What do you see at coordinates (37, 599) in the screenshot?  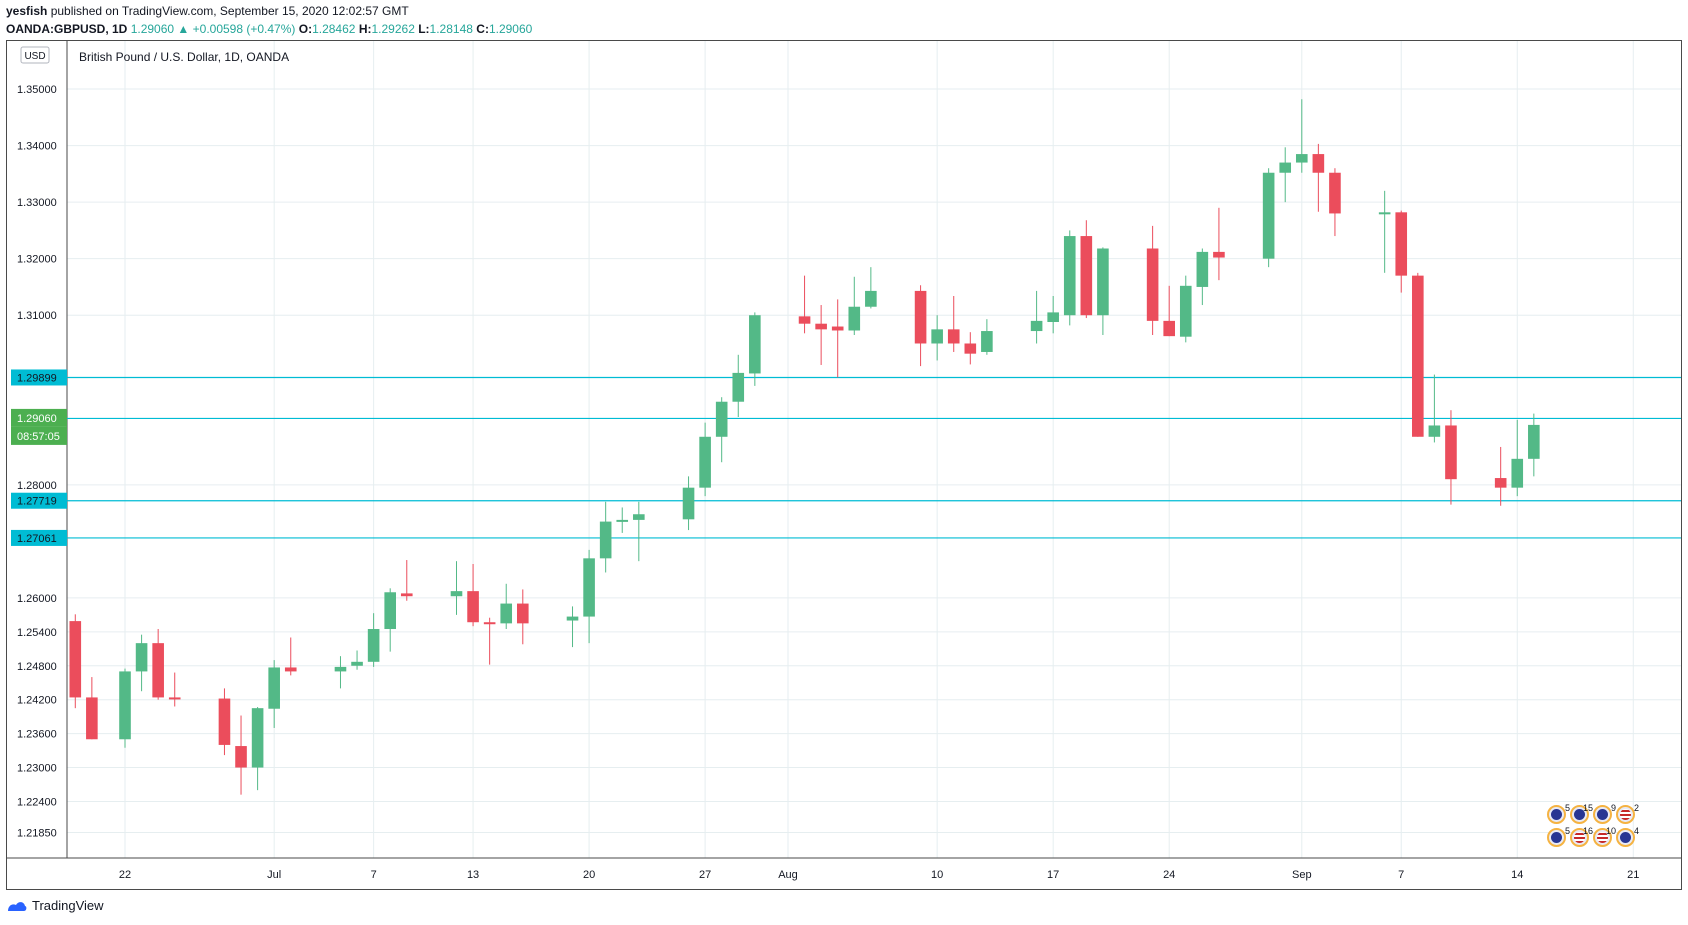 I see `y-tick-label: 1.26000` at bounding box center [37, 599].